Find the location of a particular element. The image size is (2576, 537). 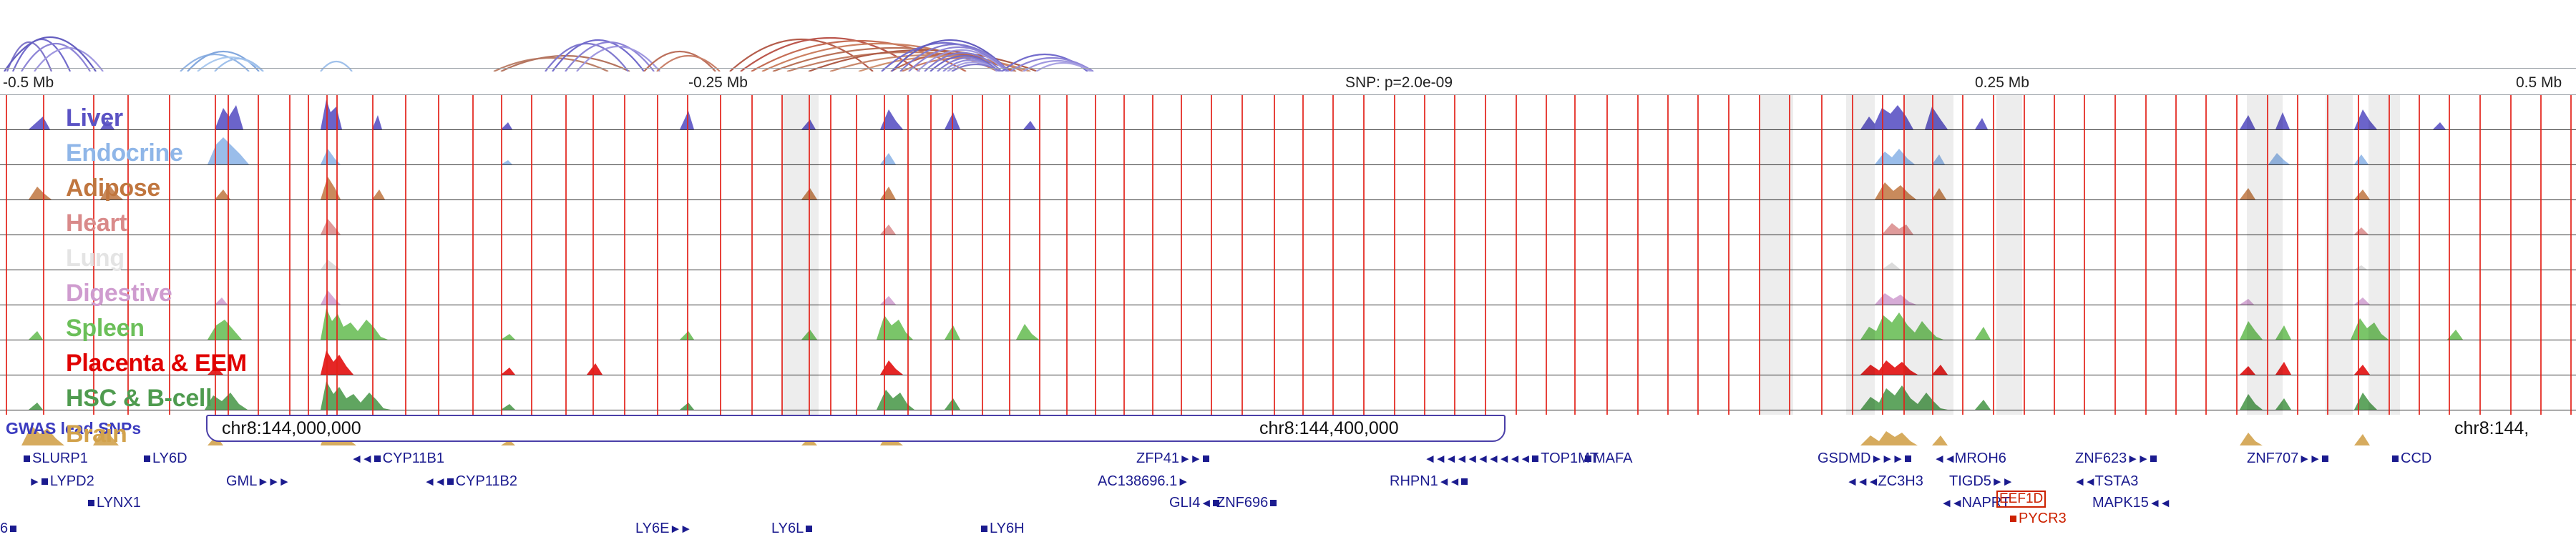

arc-svg is located at coordinates (549, 54).